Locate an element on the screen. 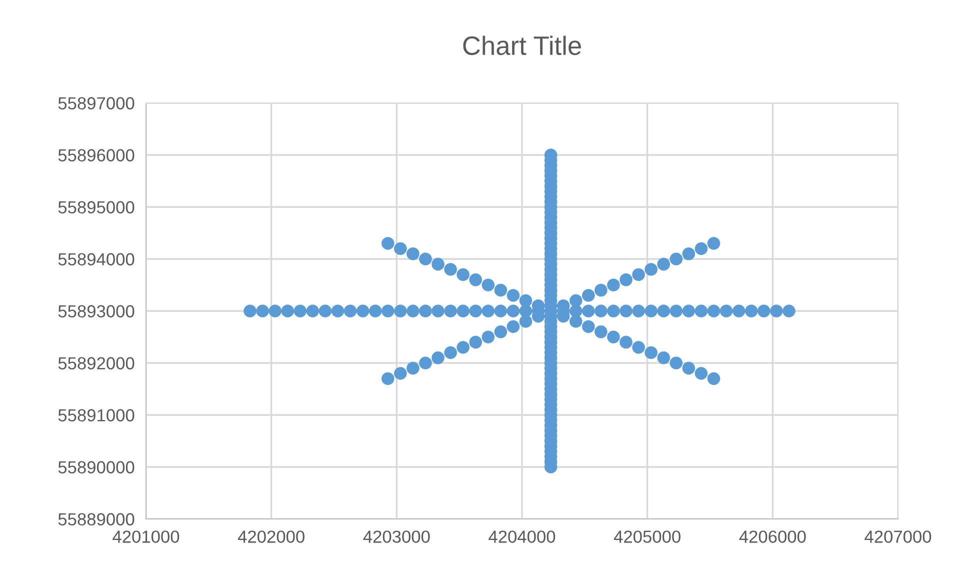 This screenshot has height=577, width=954. x-tick-label: 4203000 is located at coordinates (396, 536).